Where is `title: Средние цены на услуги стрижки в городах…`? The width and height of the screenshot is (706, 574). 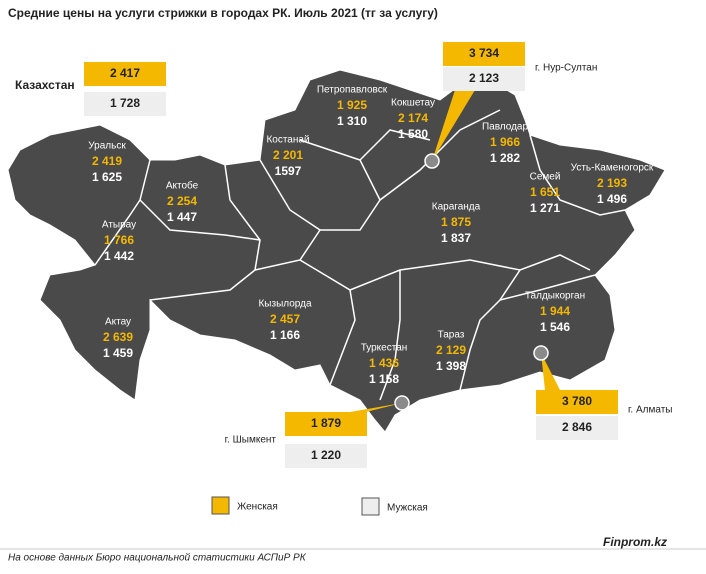 title: Средние цены на услуги стрижки в городах… is located at coordinates (223, 13).